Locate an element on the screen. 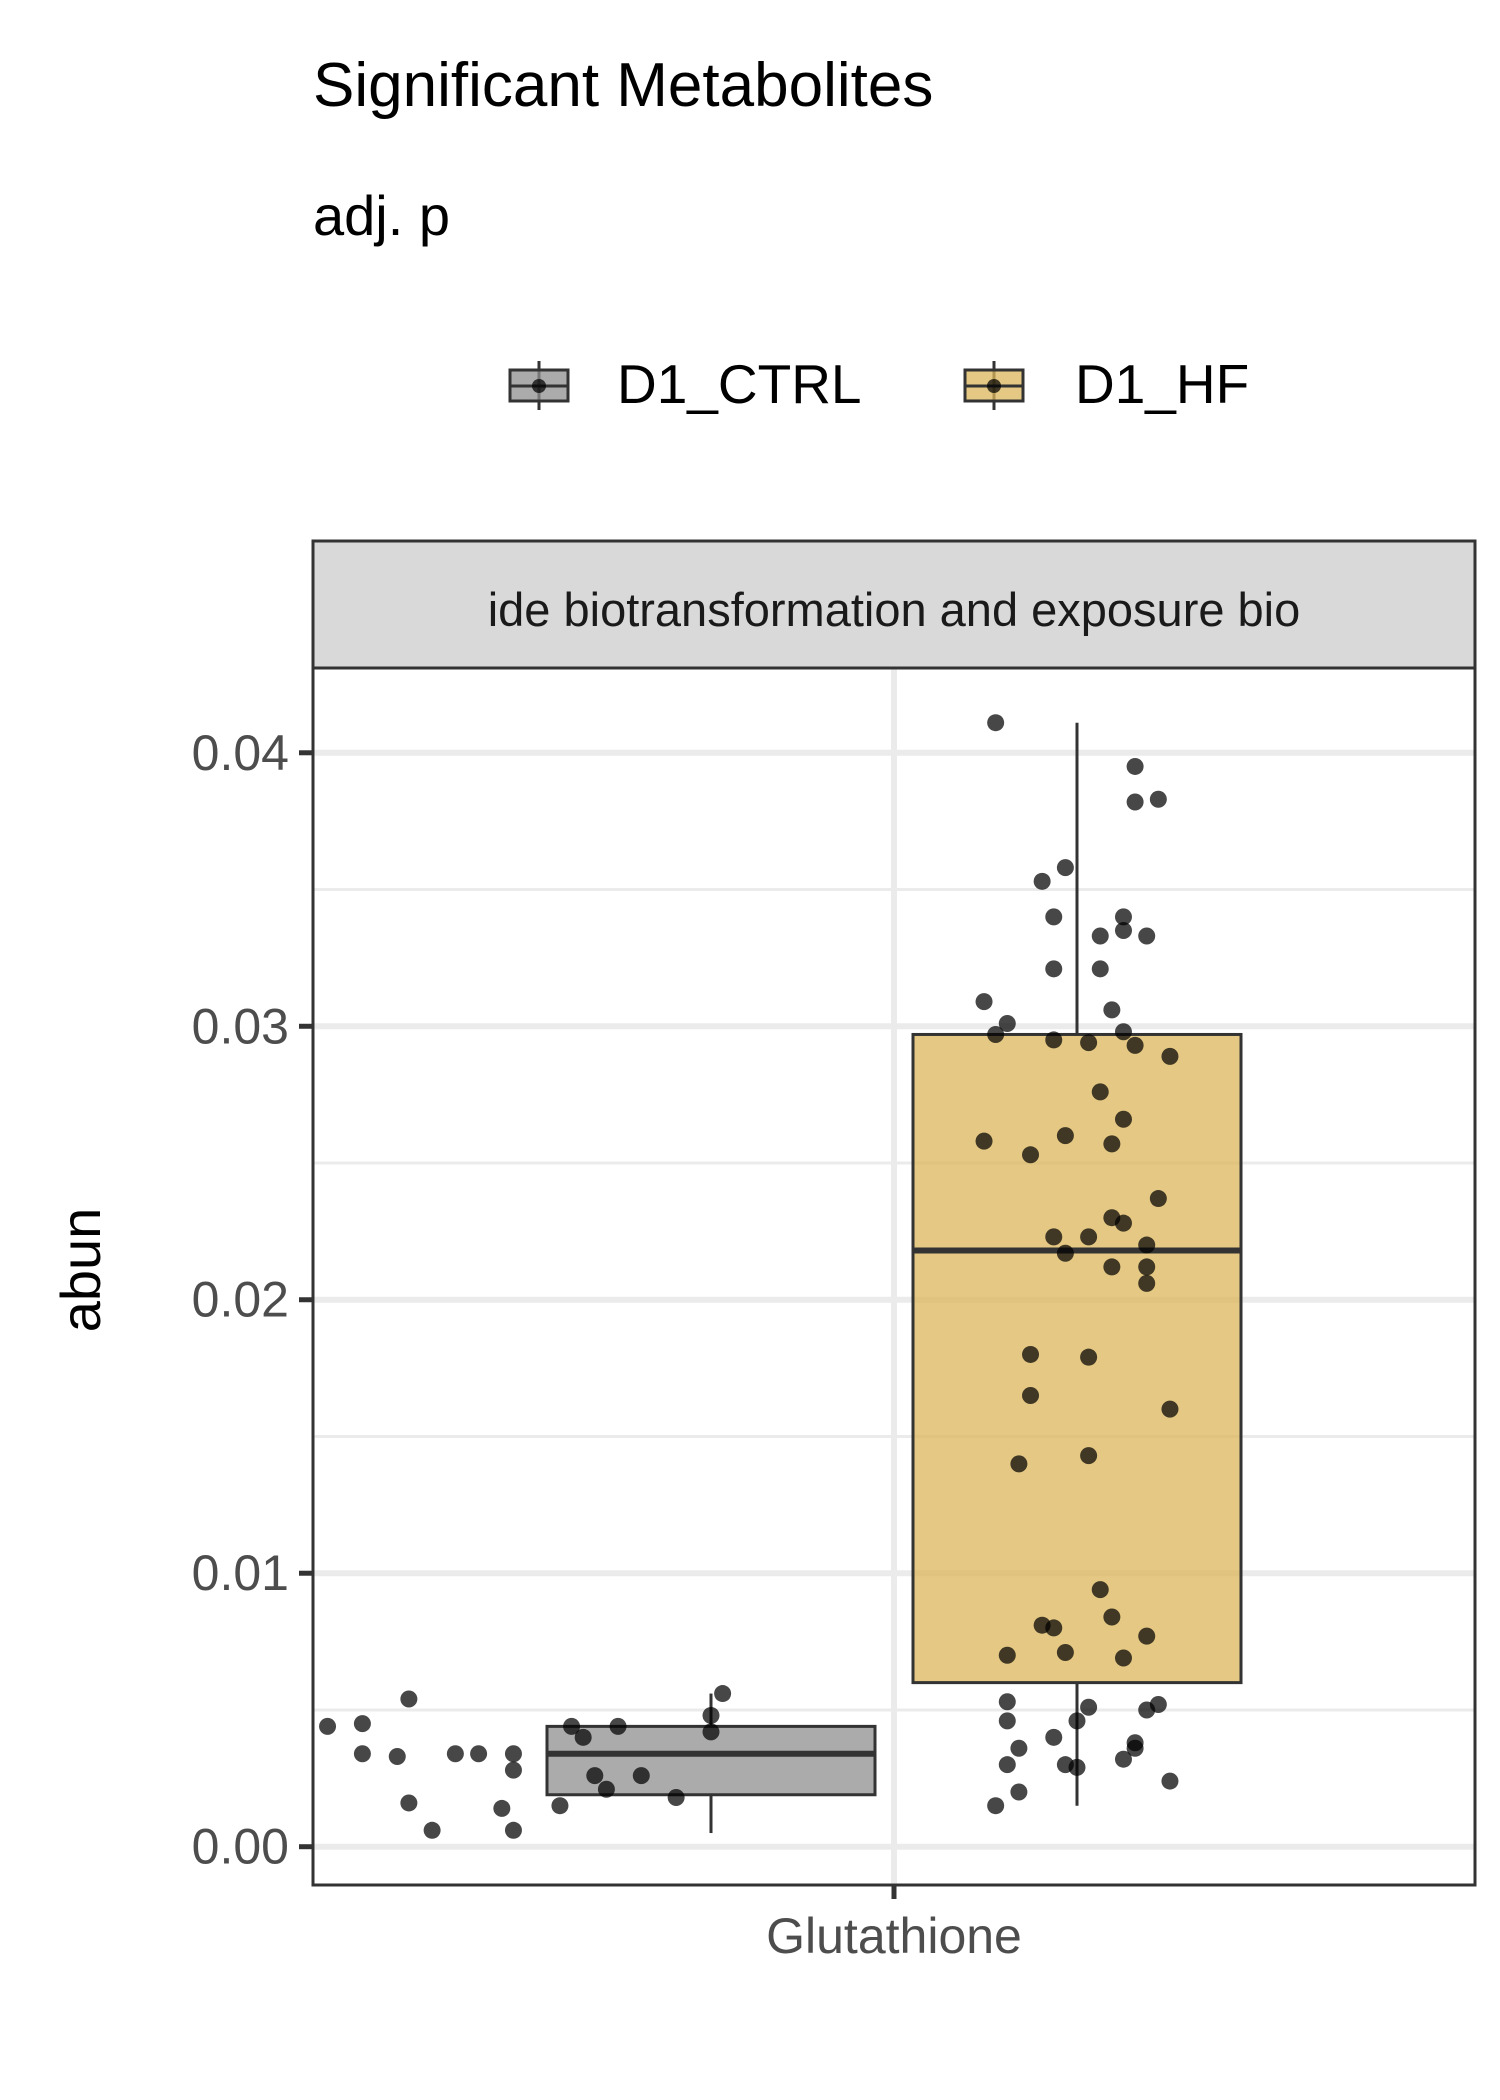  y-tick-label: 0.04 is located at coordinates (240, 753).